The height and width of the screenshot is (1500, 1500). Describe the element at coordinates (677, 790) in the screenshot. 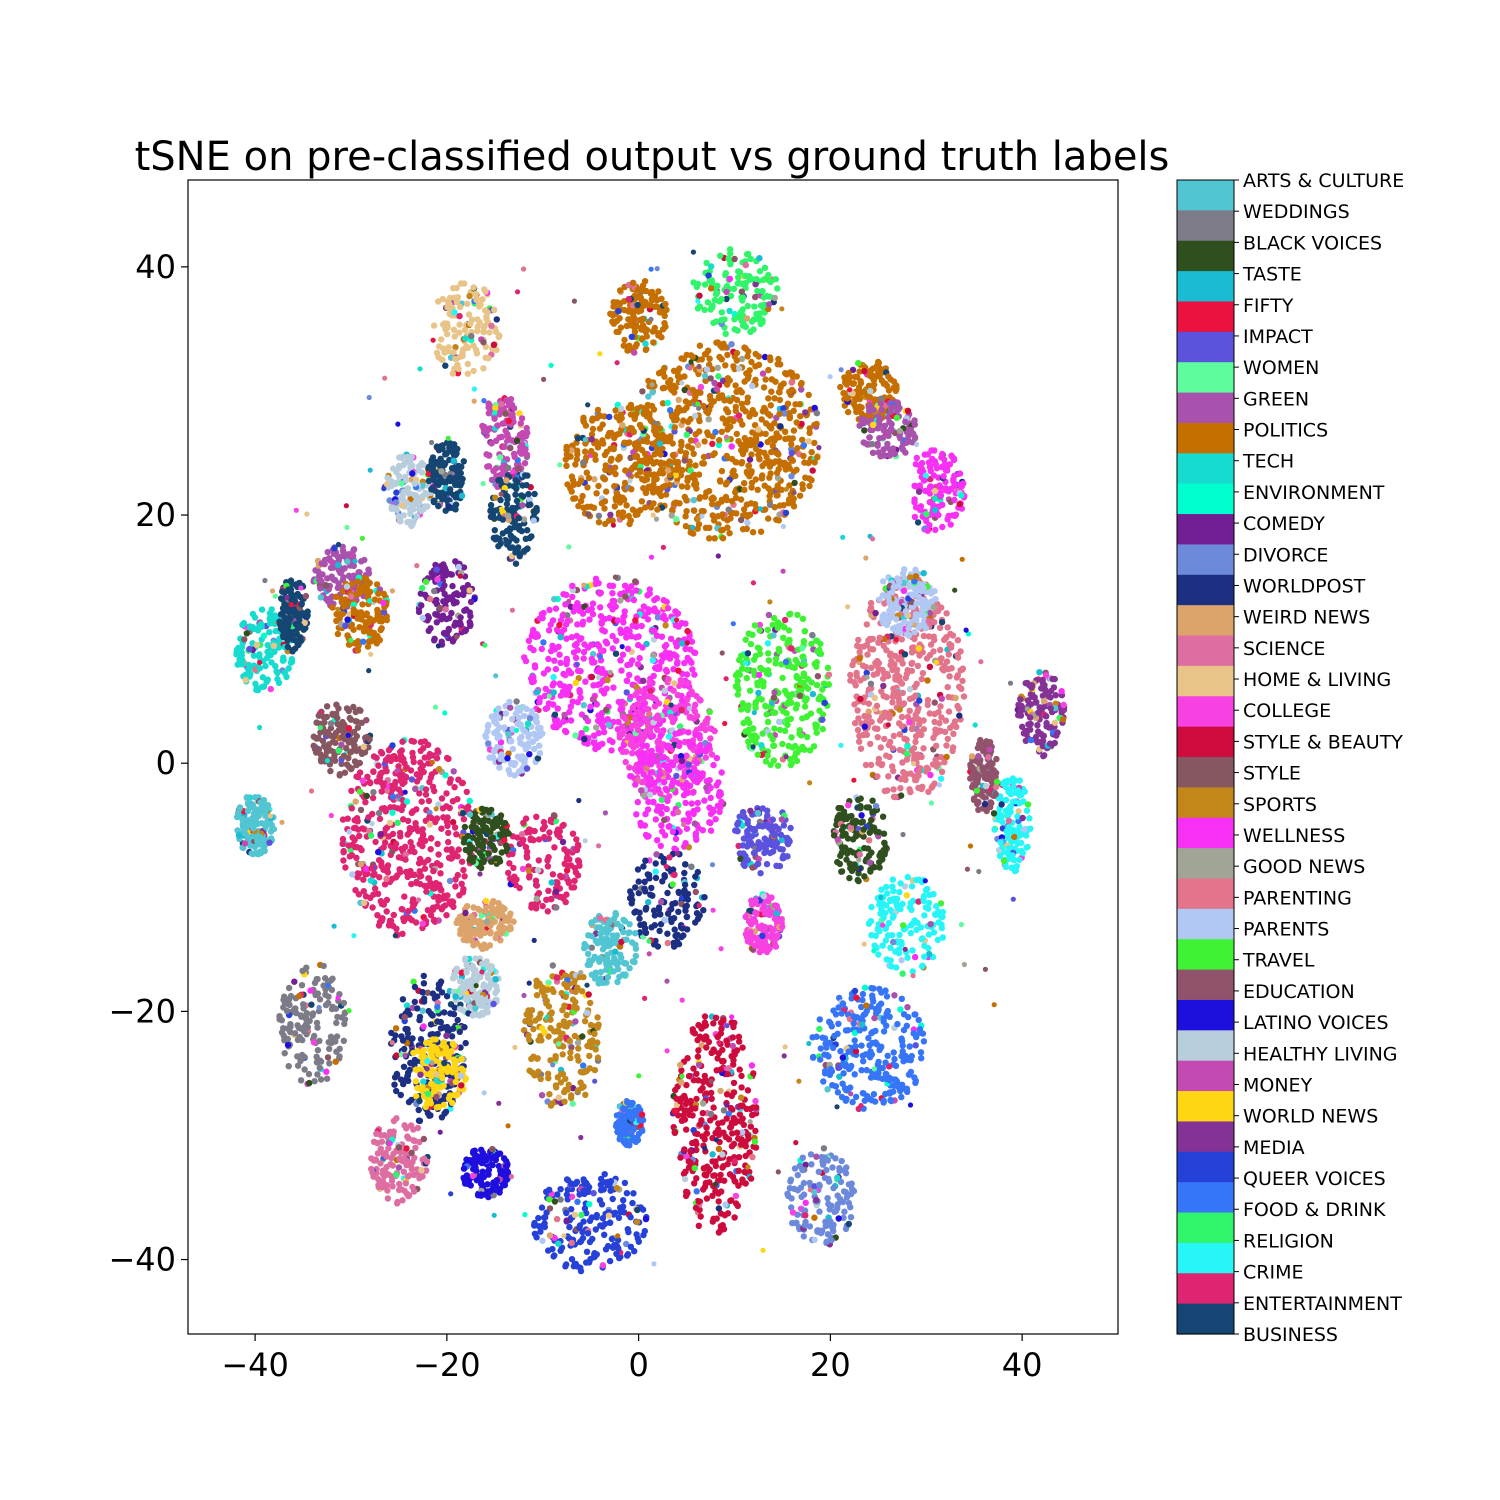

I see `cluster-wellness` at that location.